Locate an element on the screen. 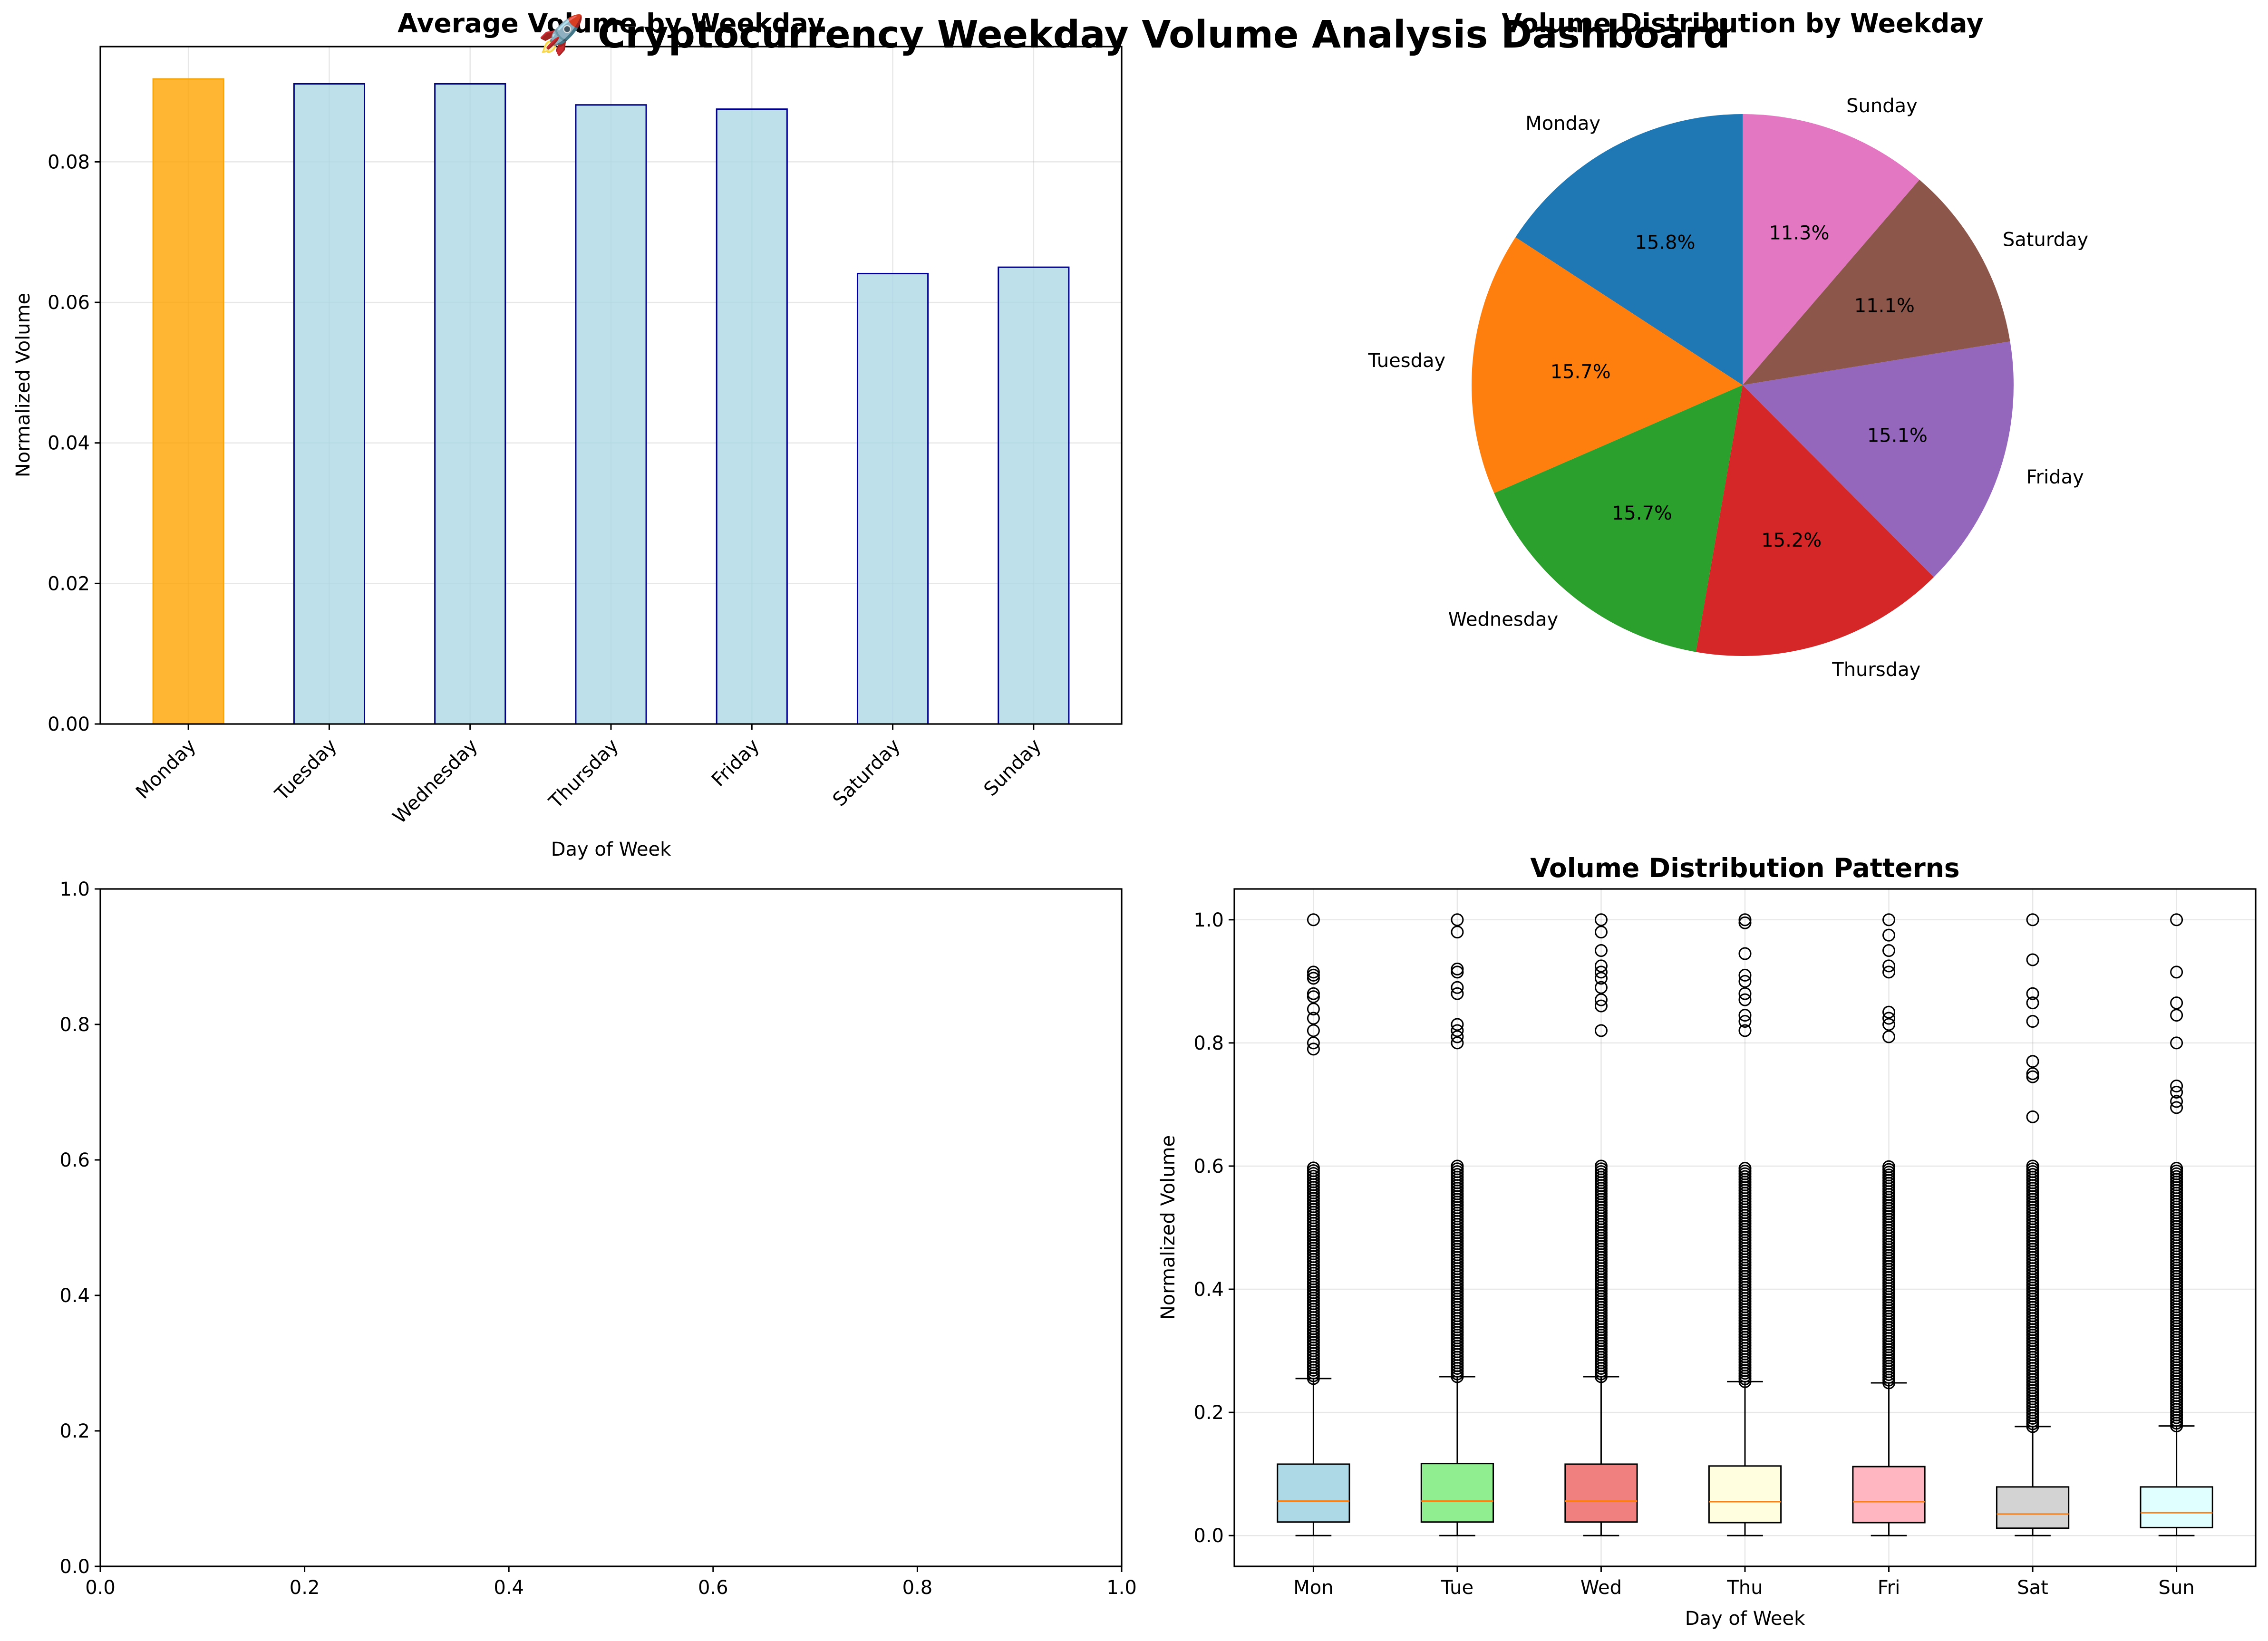 The height and width of the screenshot is (1641, 2268). bar-friday is located at coordinates (752, 416).